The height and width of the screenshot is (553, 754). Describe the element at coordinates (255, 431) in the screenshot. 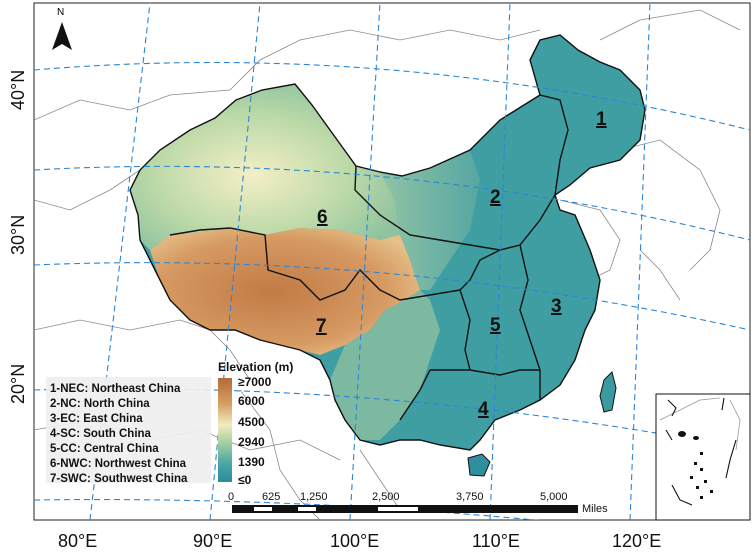

I see `elevation-ticks: ≥7000 6000 4500 2940 1390 ≤0` at that location.